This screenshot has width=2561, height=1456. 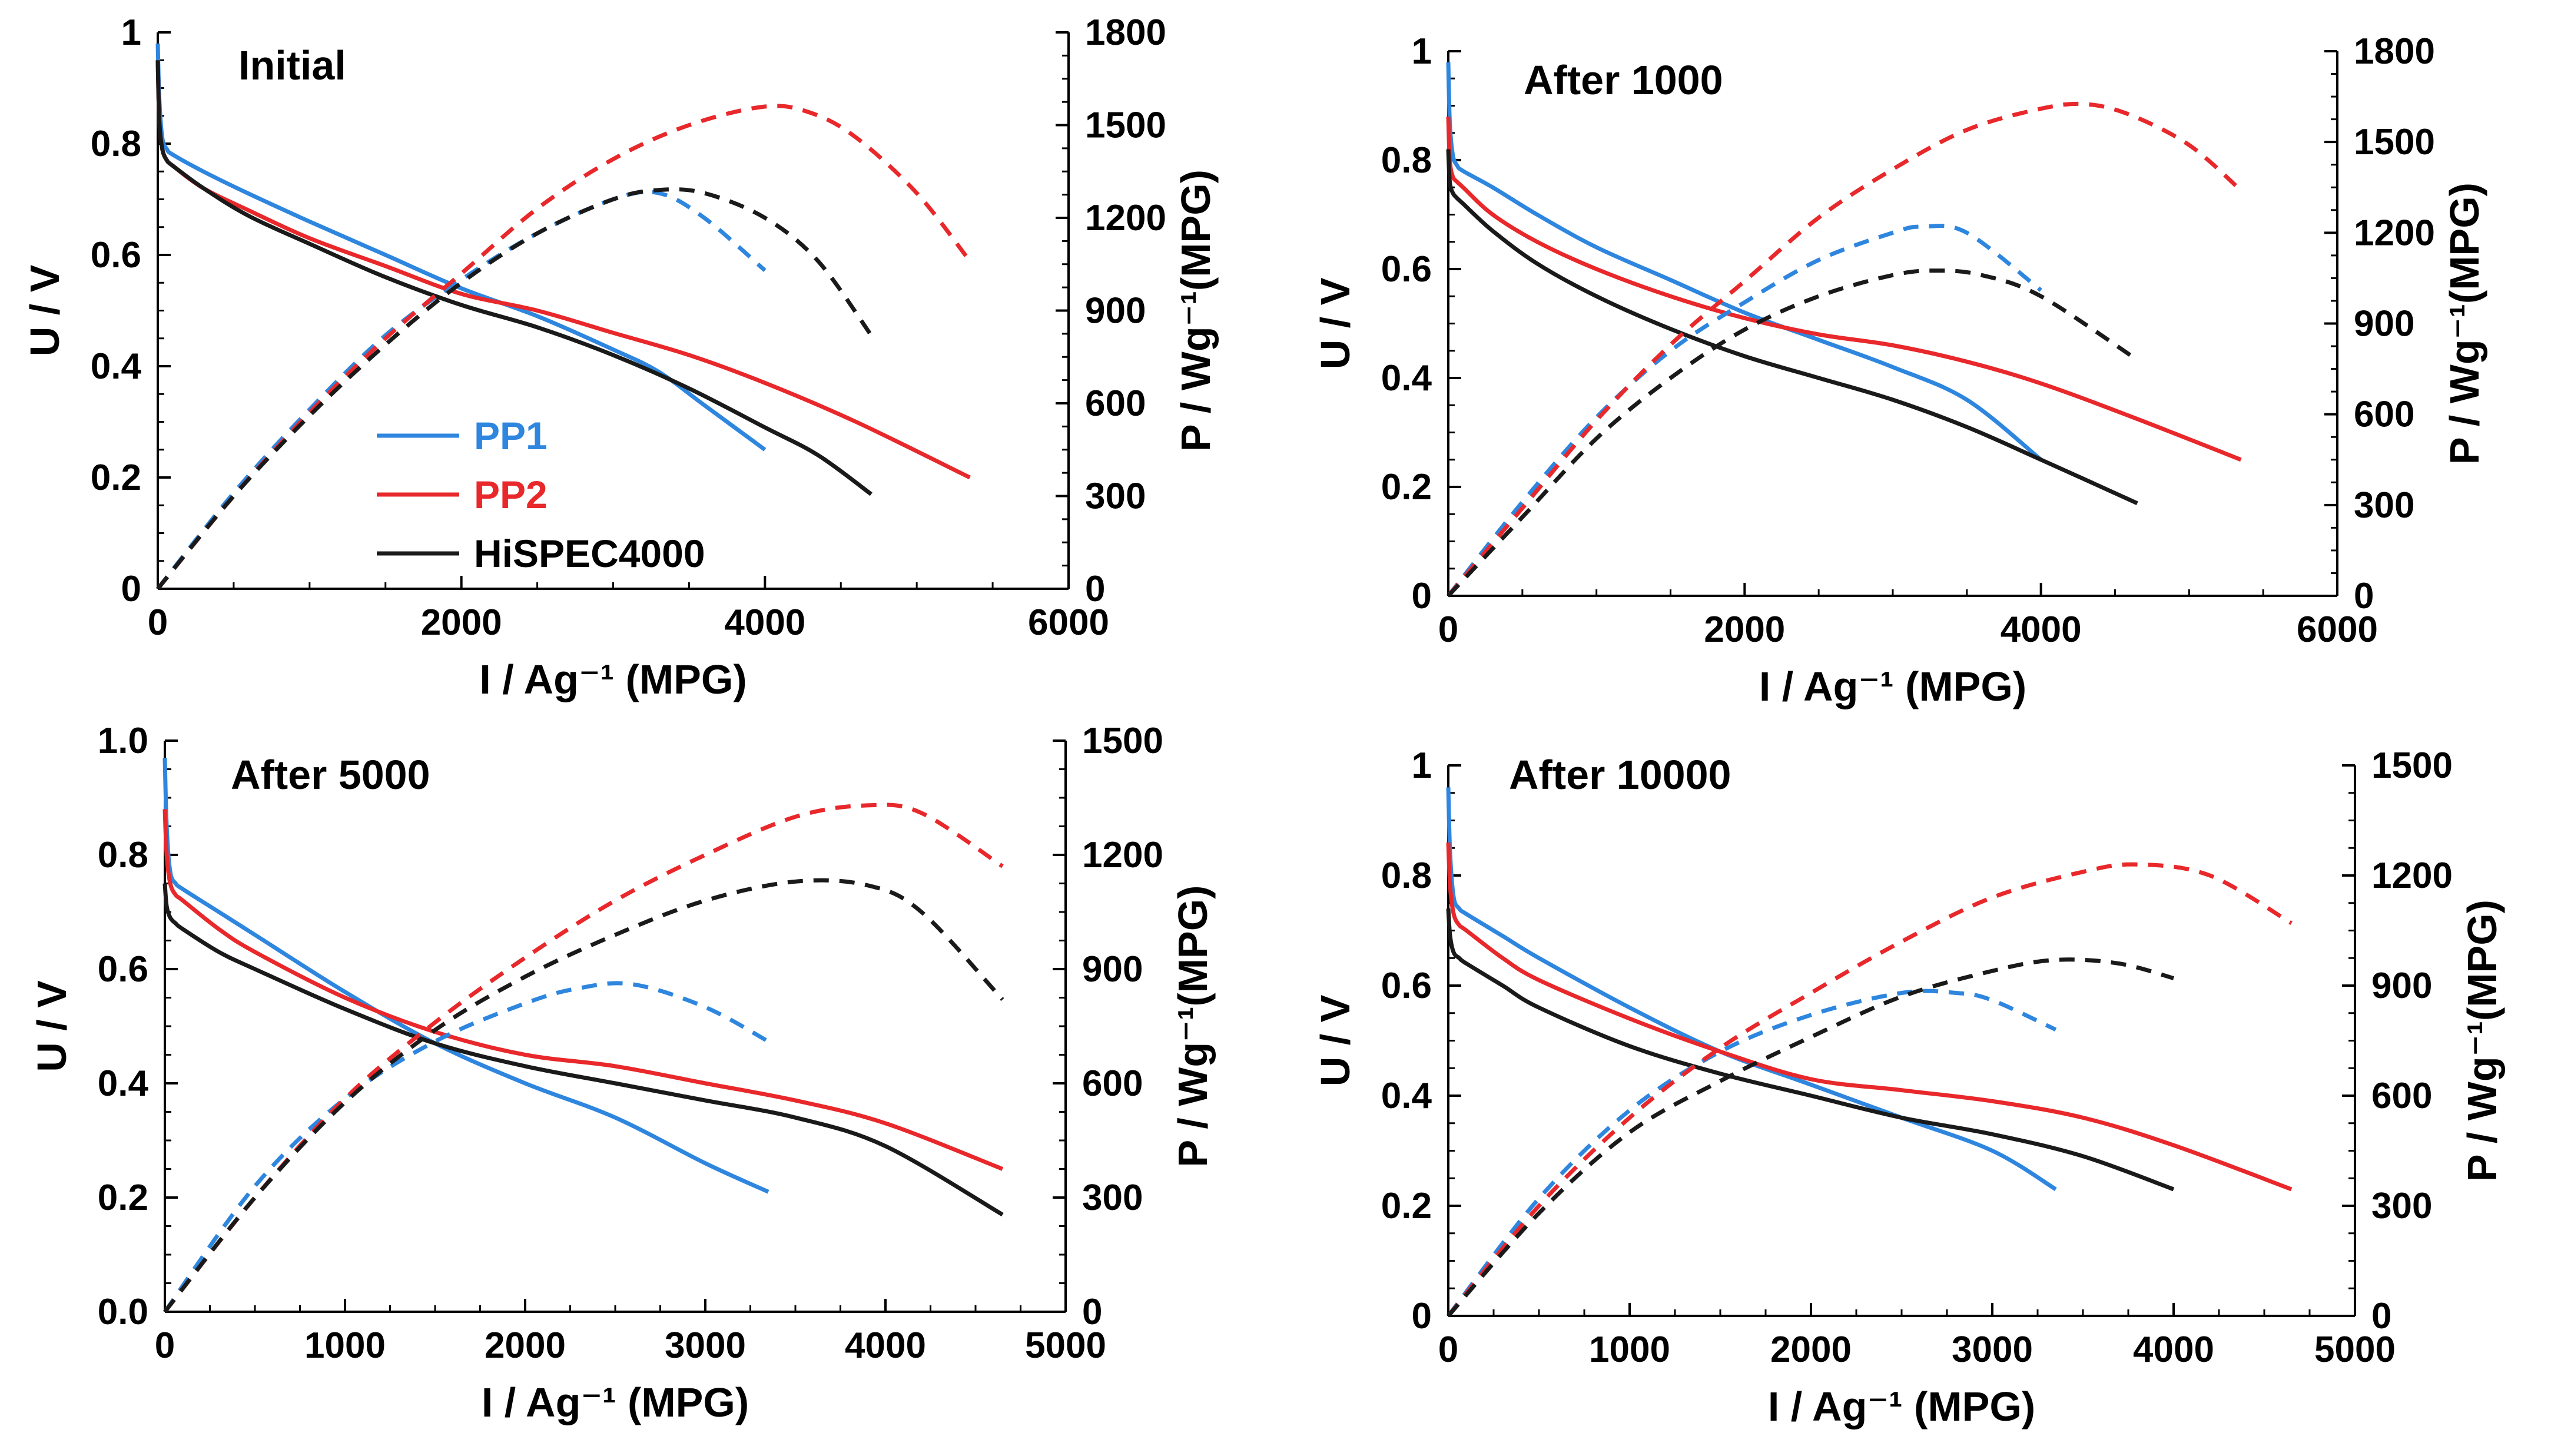 I want to click on panel-title: After 1000, so click(x=1623, y=80).